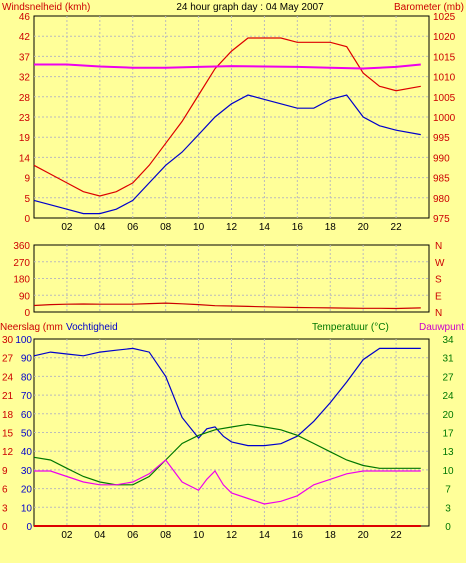 This screenshot has width=466, height=563. I want to click on rain-tick-label: 27, so click(8, 359).